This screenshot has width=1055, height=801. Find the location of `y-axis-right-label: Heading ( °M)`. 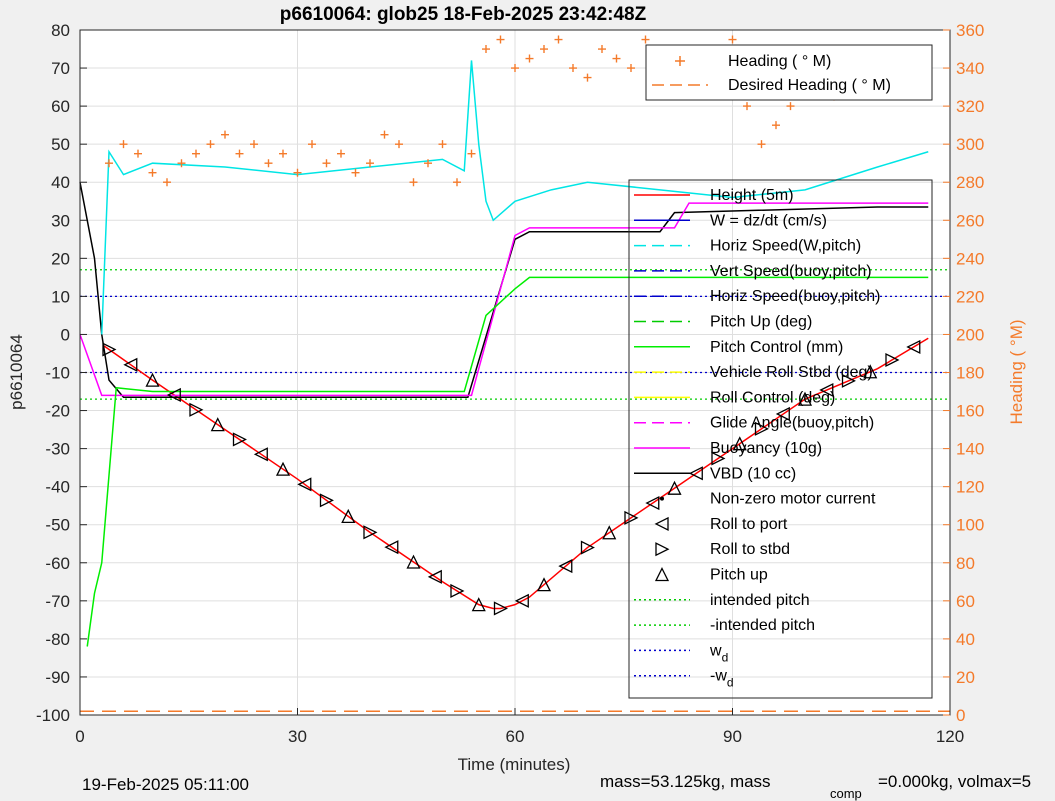

y-axis-right-label: Heading ( °M) is located at coordinates (1016, 371).